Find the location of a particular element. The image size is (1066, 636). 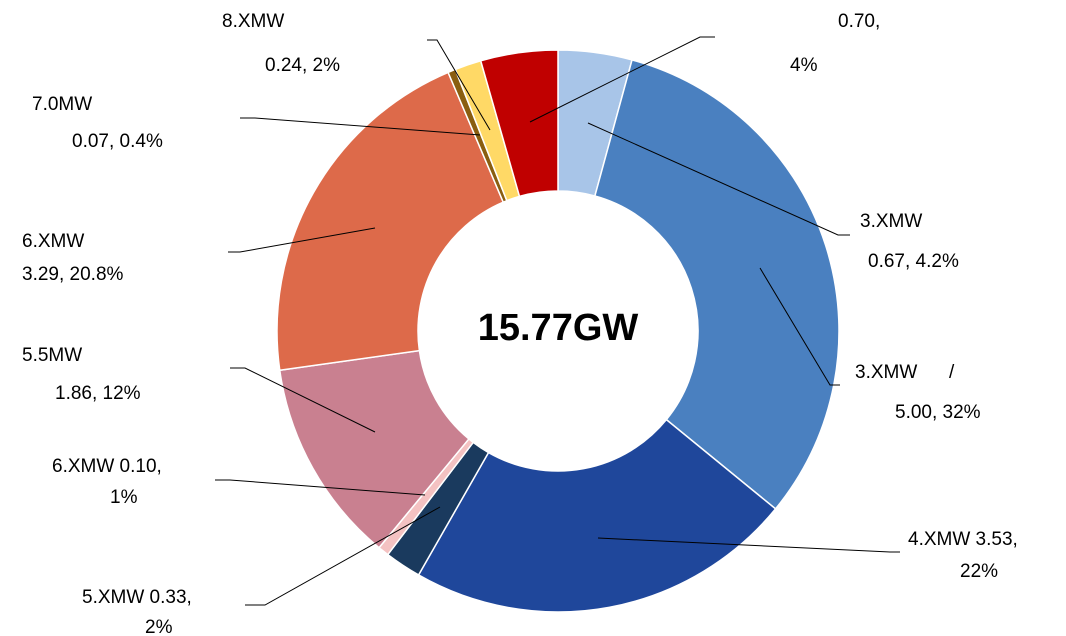

category-label: 3.XMW is located at coordinates (891, 221).